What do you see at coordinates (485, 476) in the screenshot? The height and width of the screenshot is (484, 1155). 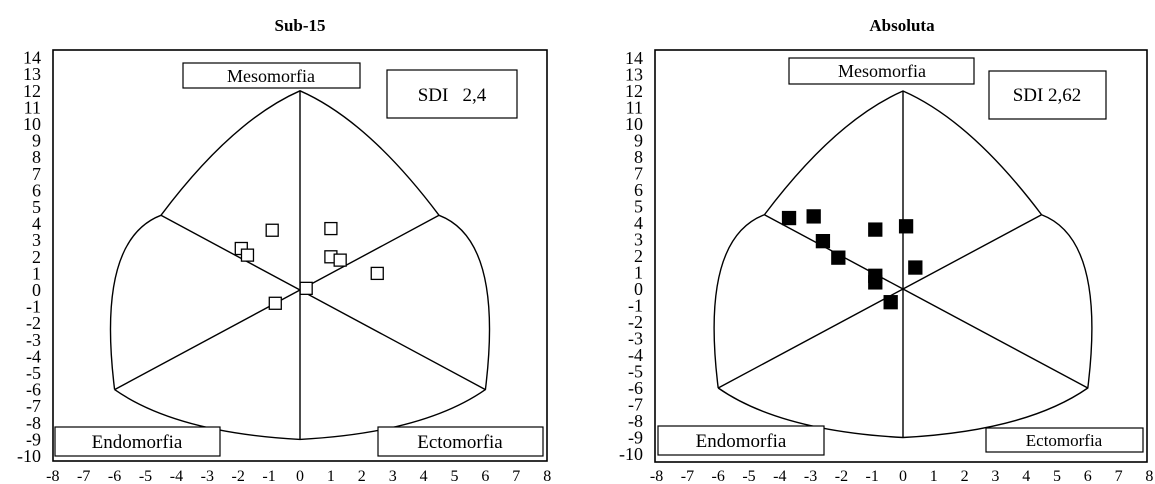 I see `x-tick-label: 6` at bounding box center [485, 476].